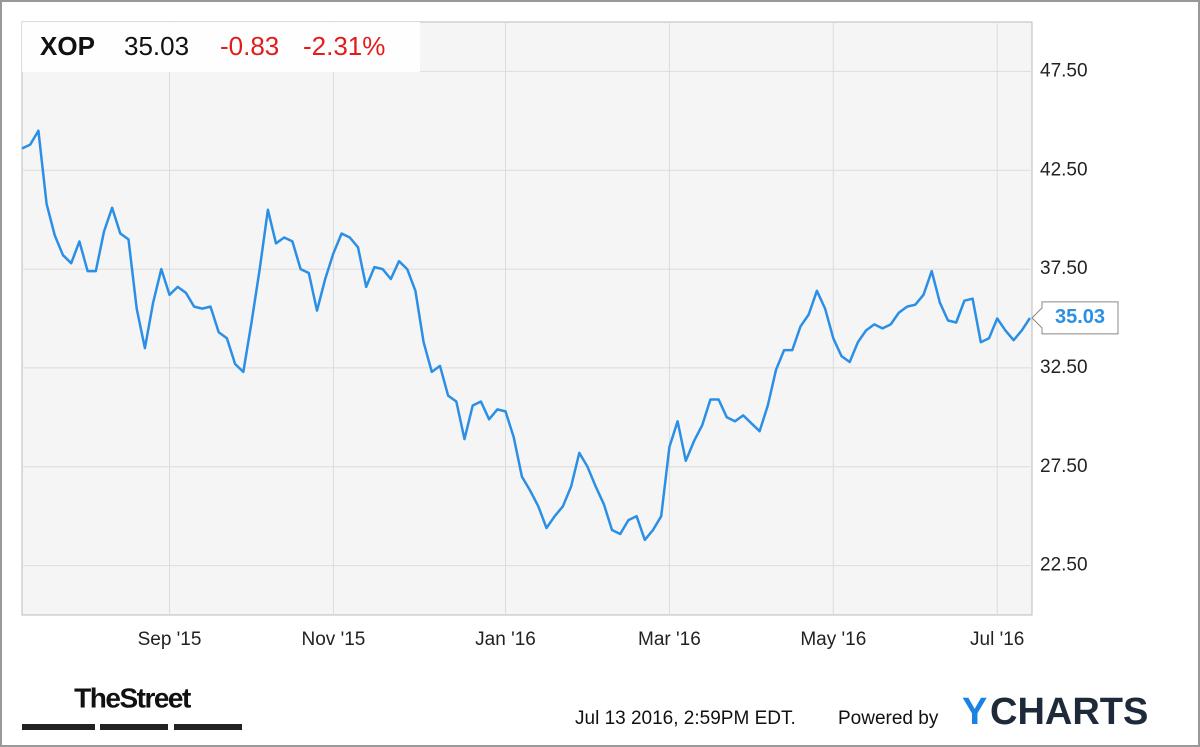 The height and width of the screenshot is (747, 1200). Describe the element at coordinates (132, 697) in the screenshot. I see `publisher-logo: TheStreet` at that location.